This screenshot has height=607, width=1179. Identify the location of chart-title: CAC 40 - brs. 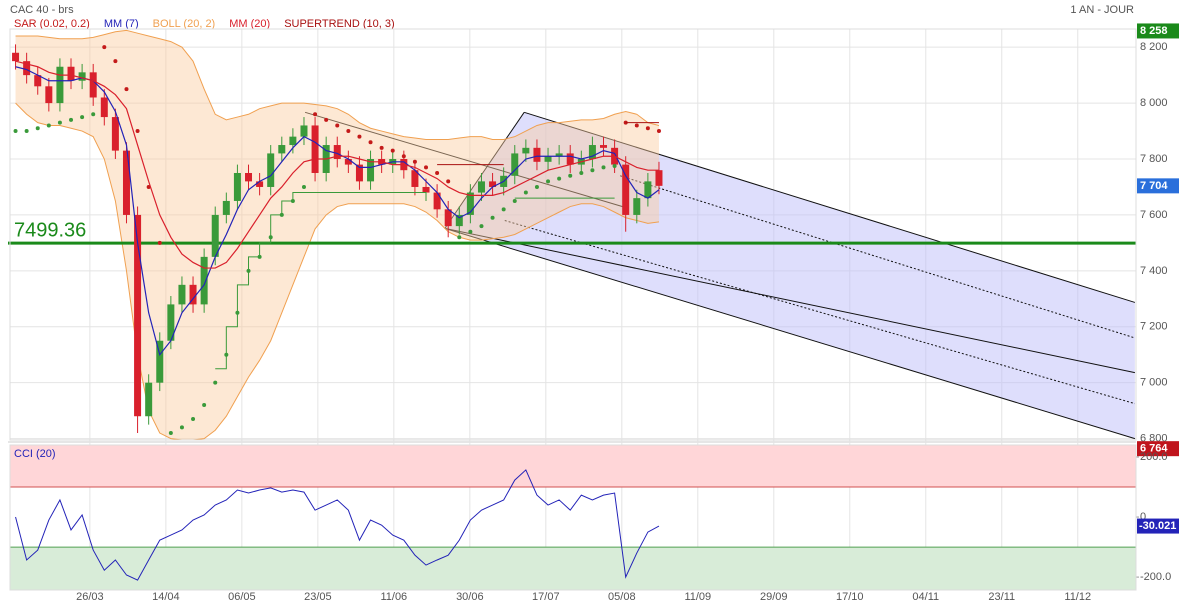
(42, 10).